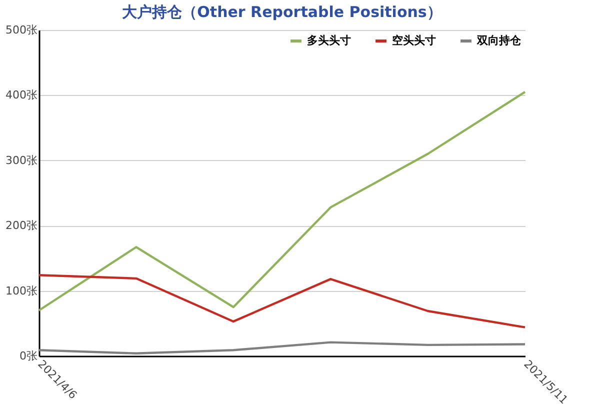 This screenshot has width=600, height=411. I want to click on y-tick-label: 0张, so click(29, 356).